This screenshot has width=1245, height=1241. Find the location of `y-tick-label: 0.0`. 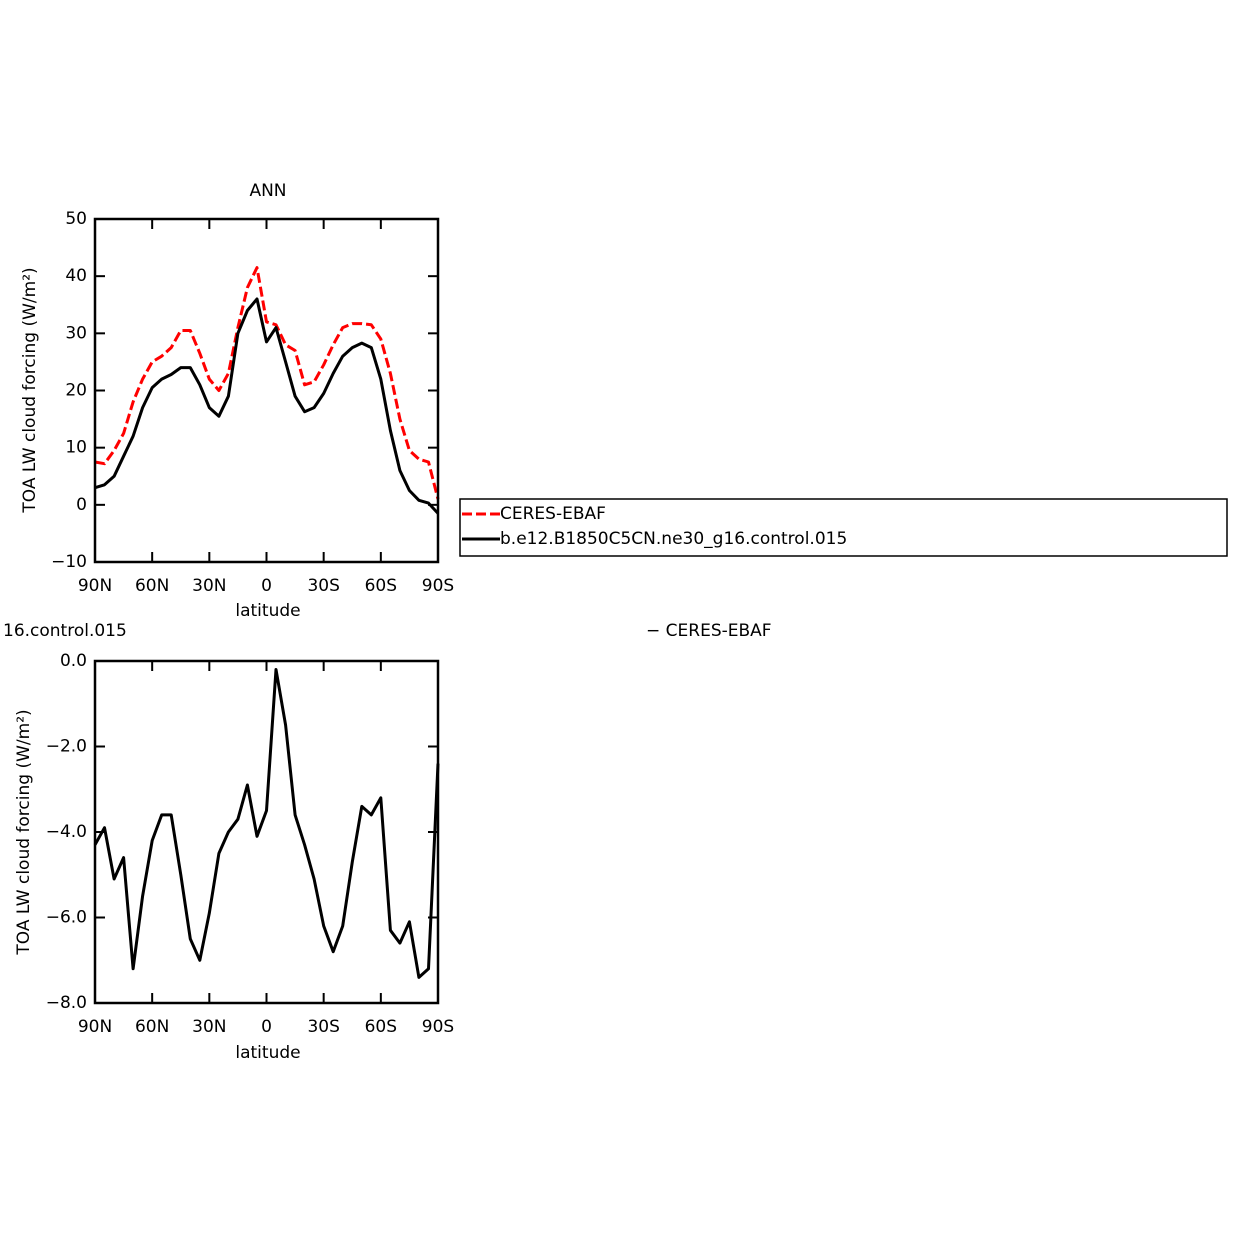

y-tick-label: 0.0 is located at coordinates (73, 661).